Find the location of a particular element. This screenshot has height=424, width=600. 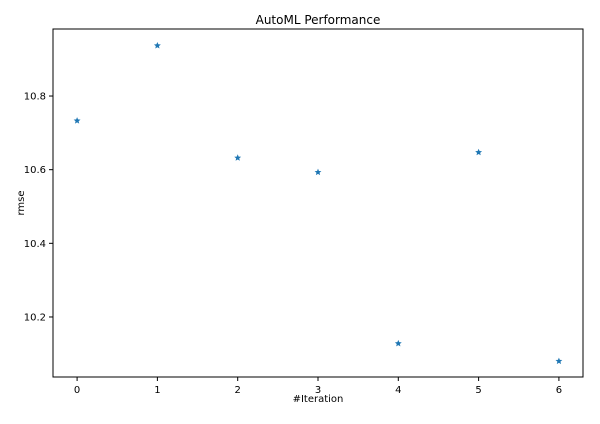

x-tick-label: 6 is located at coordinates (559, 390).